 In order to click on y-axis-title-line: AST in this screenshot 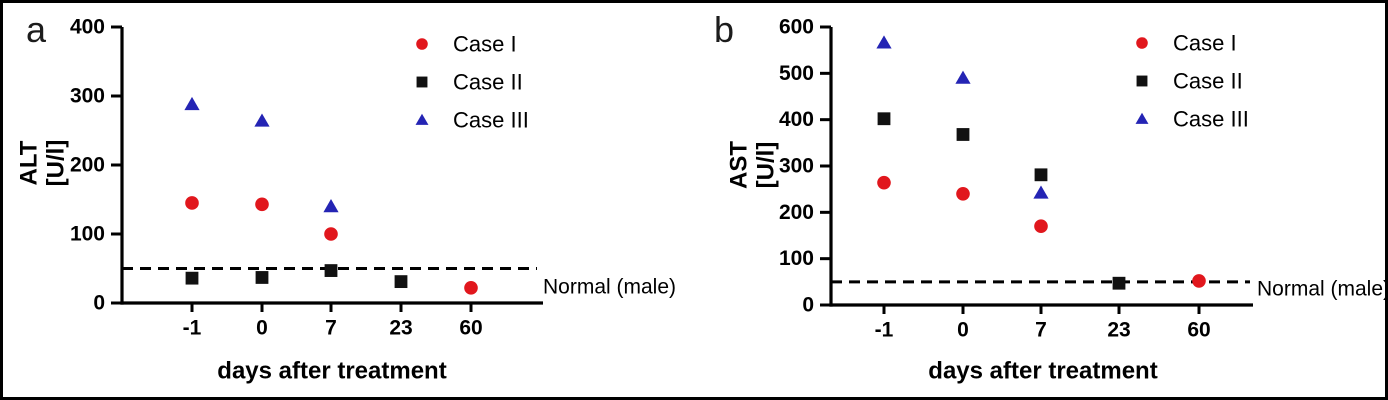, I will do `click(739, 165)`.